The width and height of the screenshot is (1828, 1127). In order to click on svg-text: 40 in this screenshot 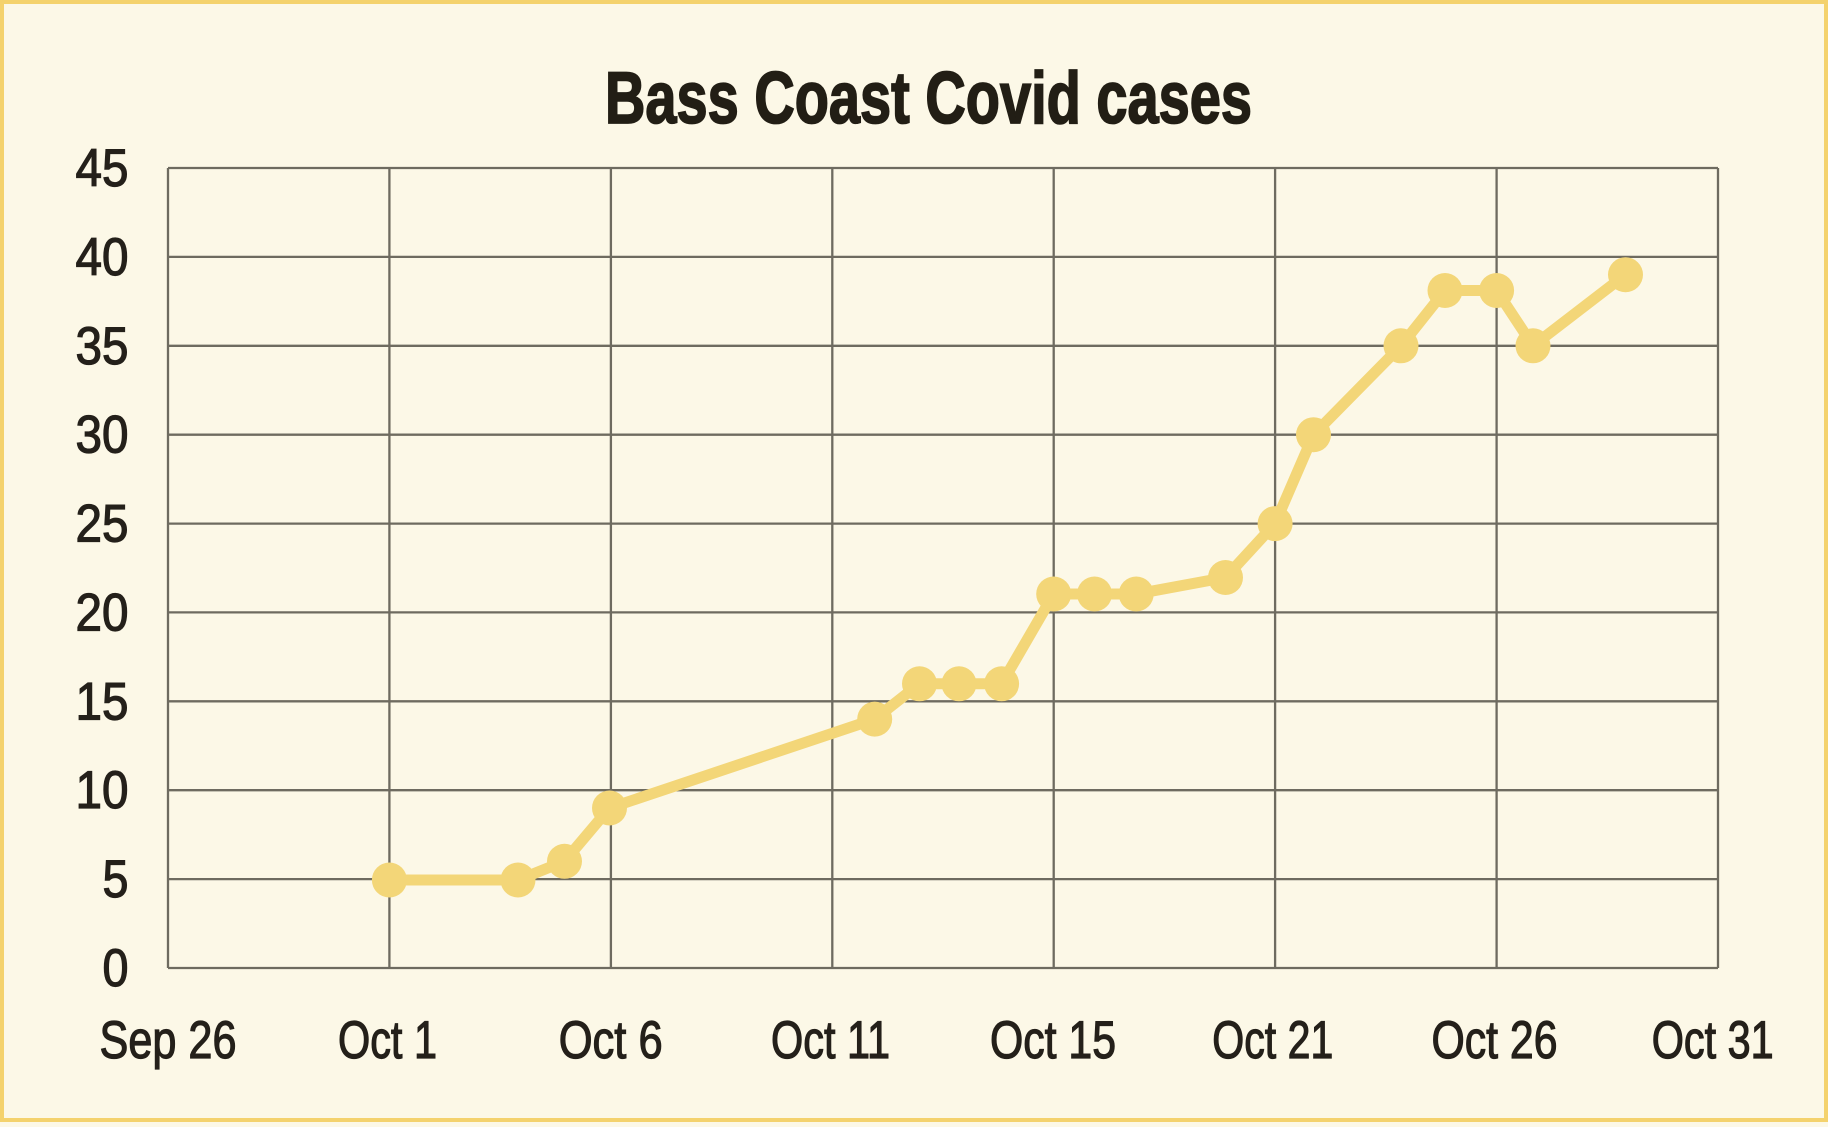, I will do `click(102, 257)`.